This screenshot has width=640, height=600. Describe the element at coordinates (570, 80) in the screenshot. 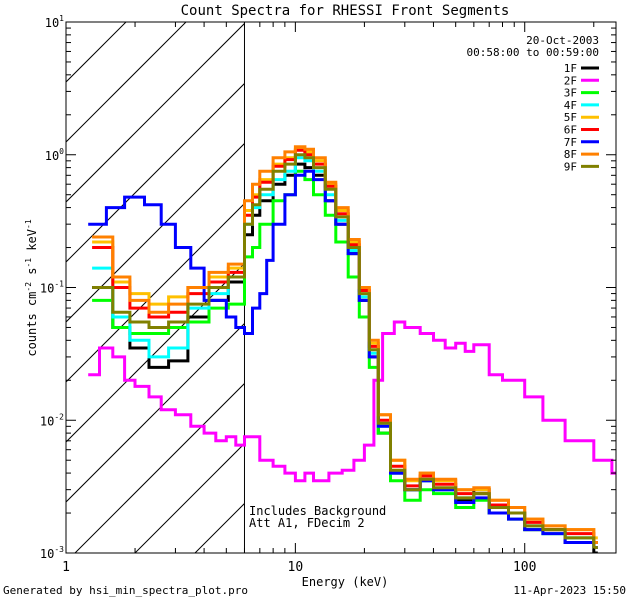

I see `legend-label: 2F` at that location.